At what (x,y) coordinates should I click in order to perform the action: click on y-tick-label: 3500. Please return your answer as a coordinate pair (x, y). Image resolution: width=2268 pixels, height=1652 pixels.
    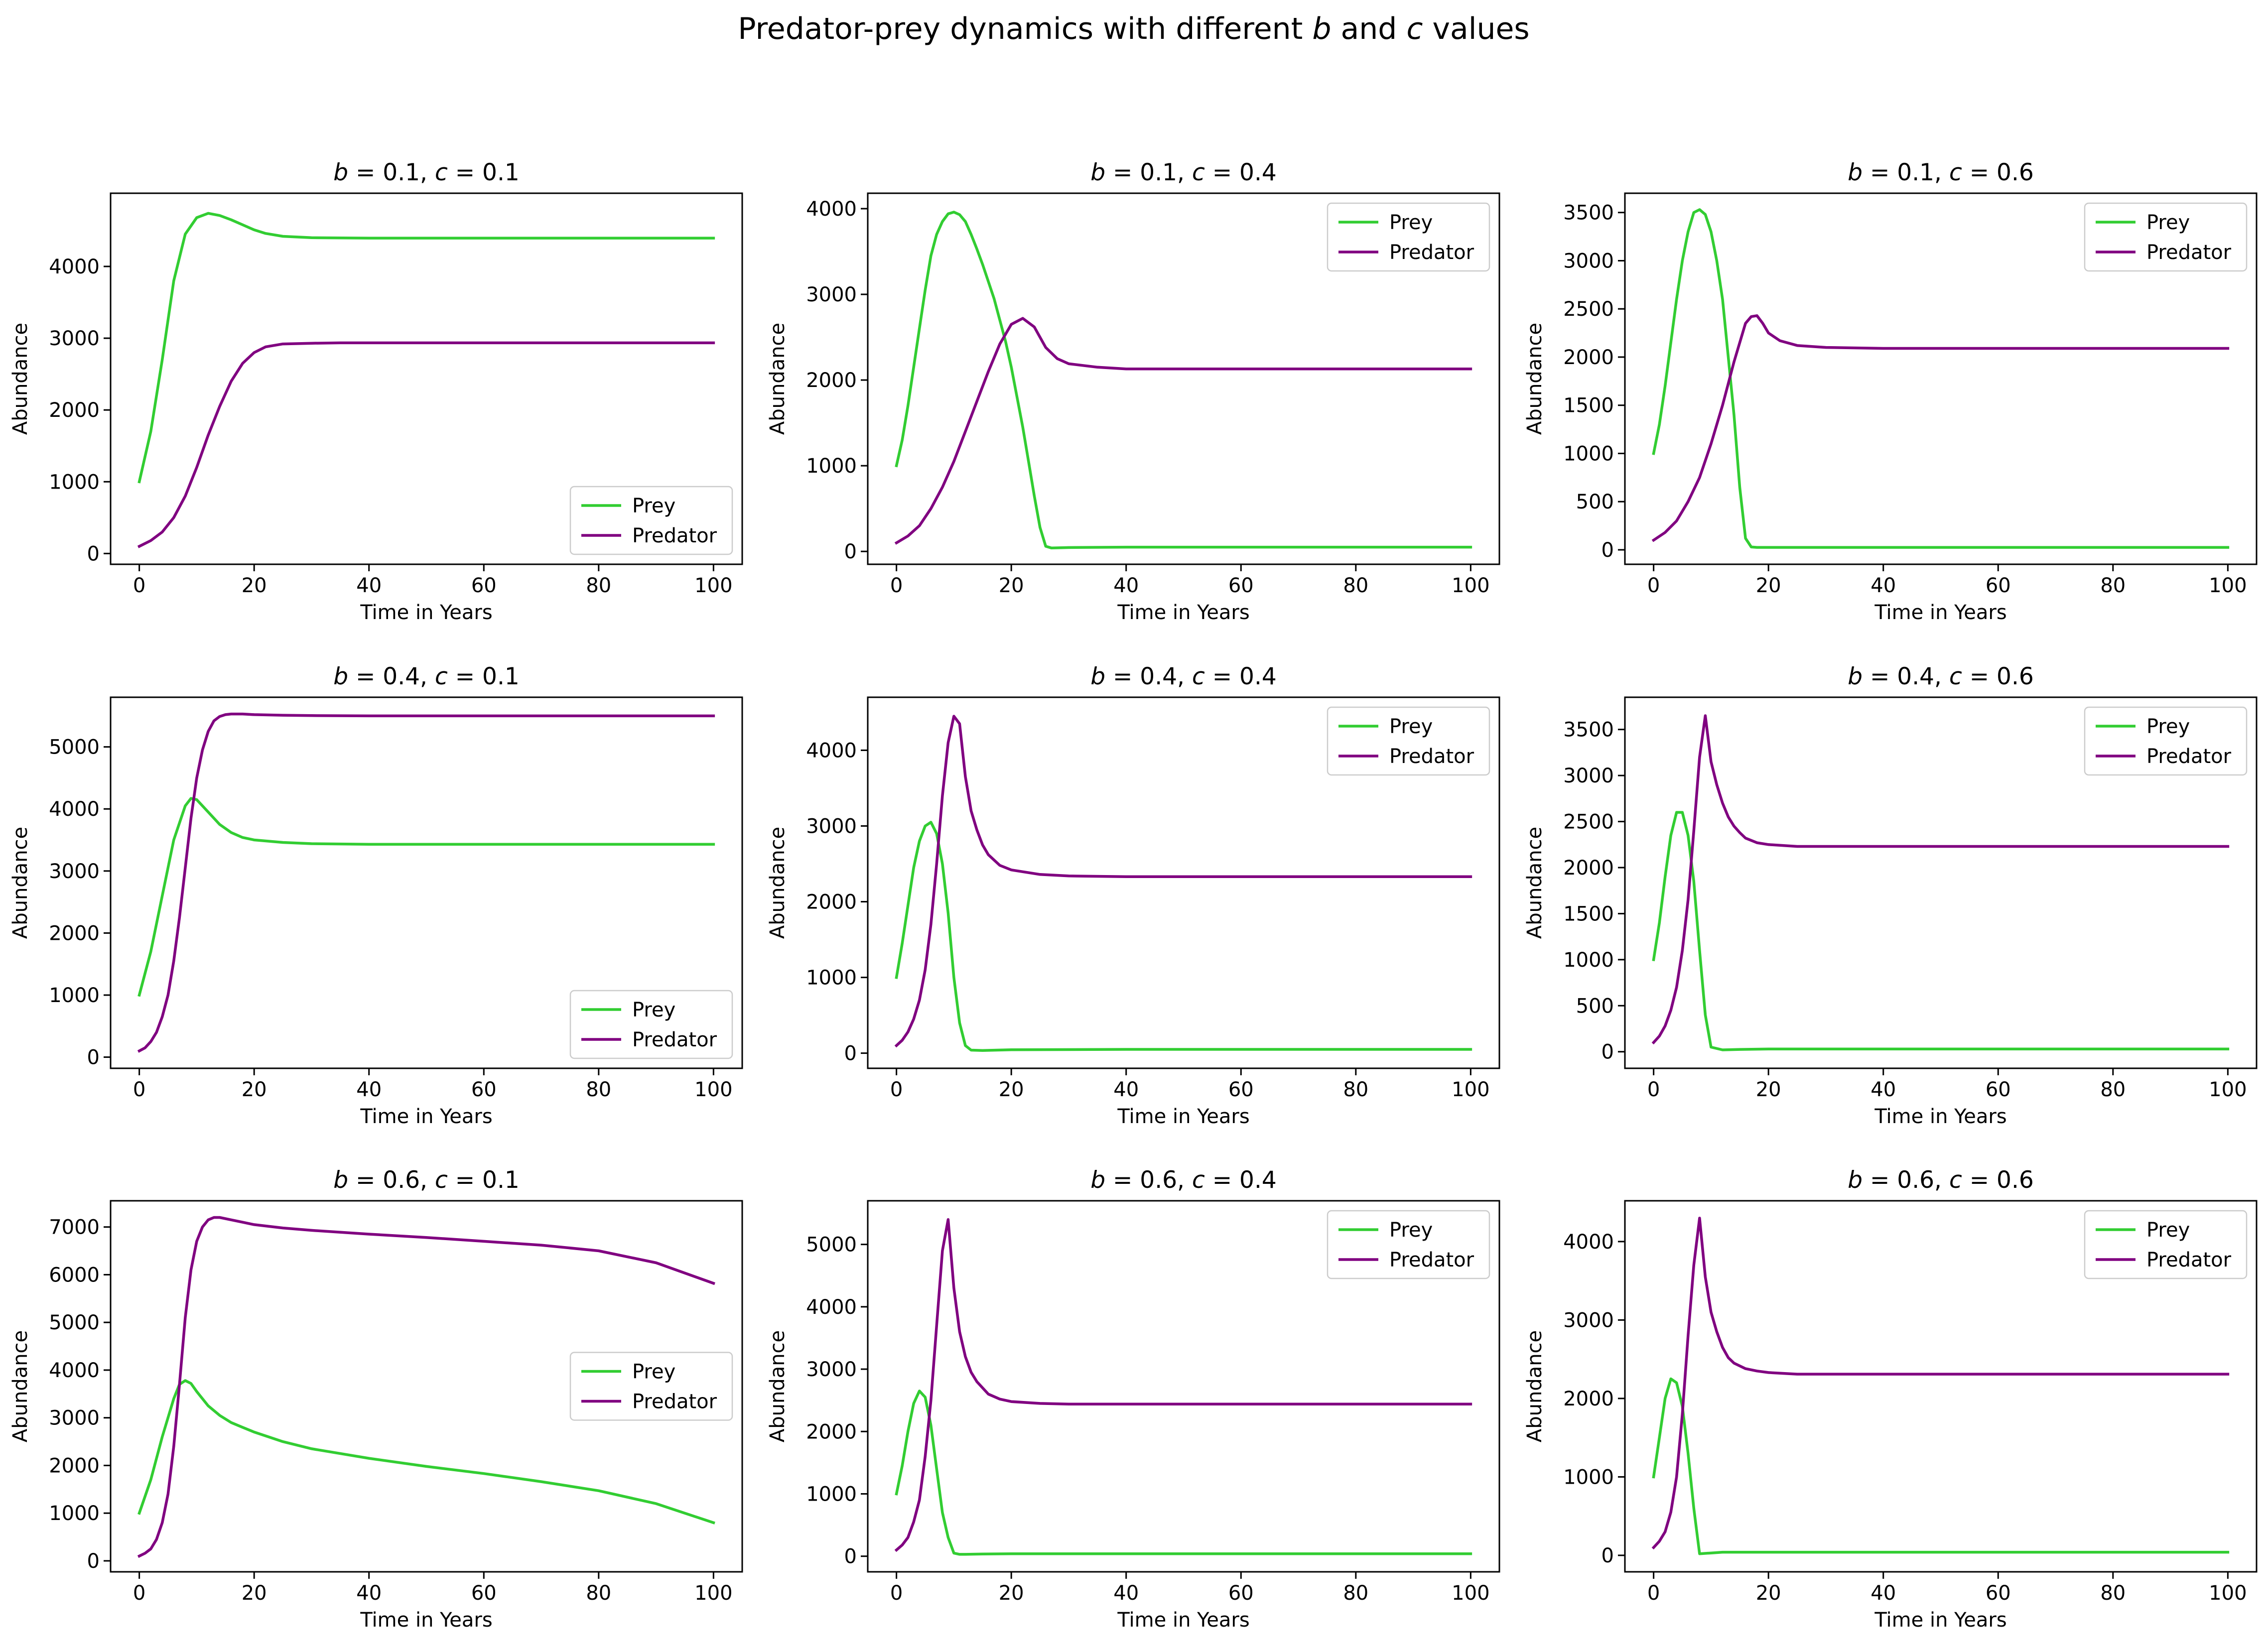
    Looking at the image, I should click on (1588, 214).